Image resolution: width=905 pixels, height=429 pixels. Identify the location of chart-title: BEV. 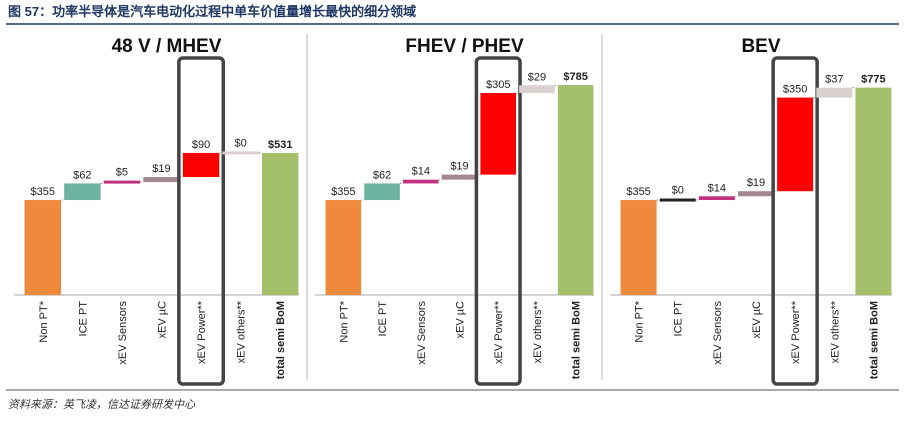
(760, 46).